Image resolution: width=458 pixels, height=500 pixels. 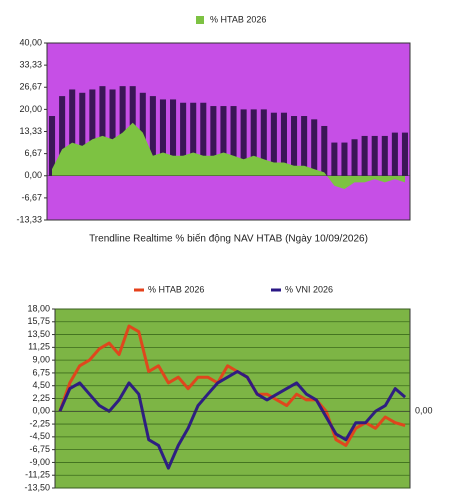 What do you see at coordinates (39, 423) in the screenshot?
I see `y-tick-label: -2,25` at bounding box center [39, 423].